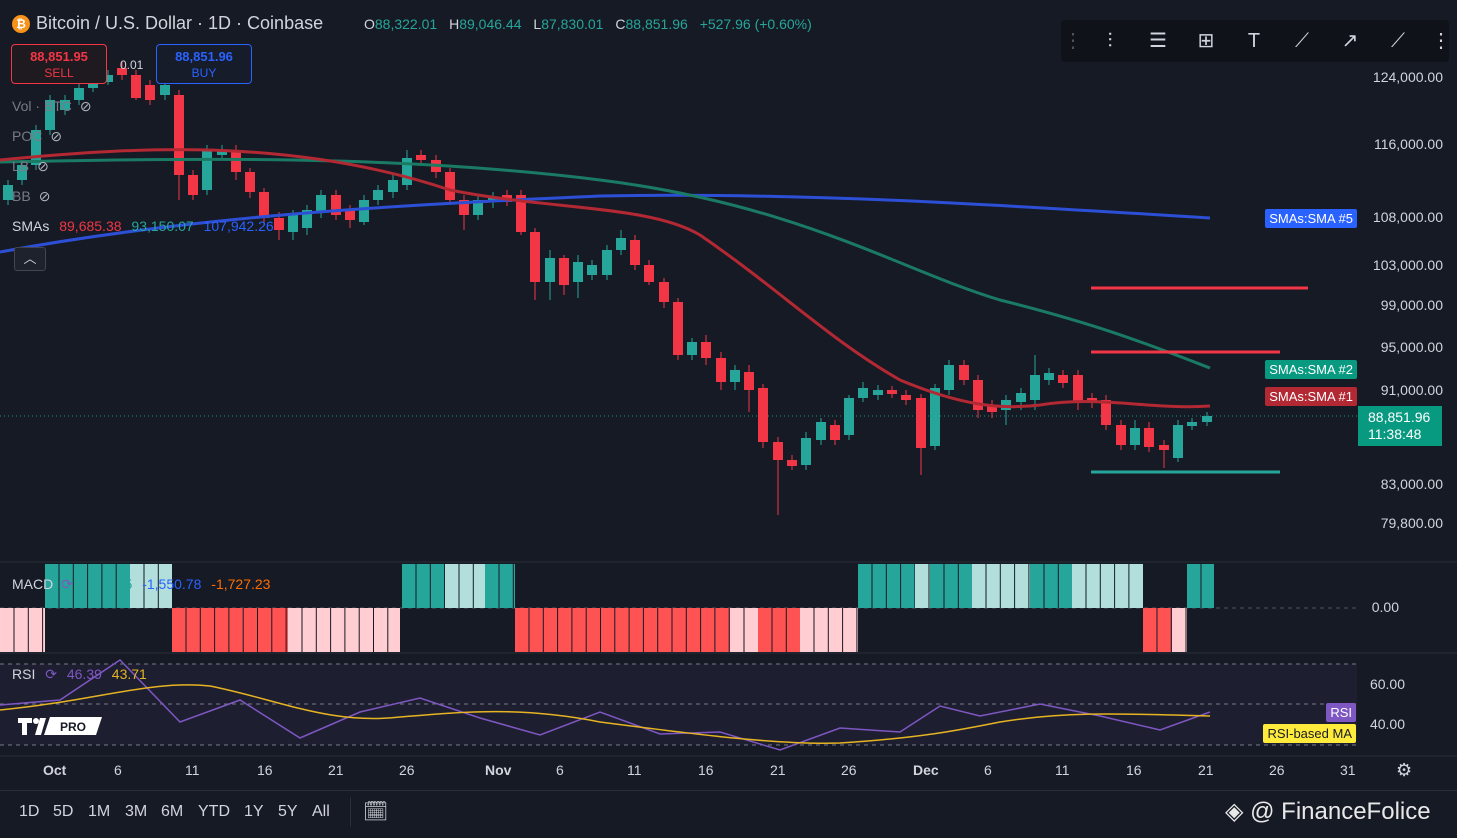  Describe the element at coordinates (143, 226) in the screenshot. I see `indicator-smas: SMAs 89,685.38 93,150.07 107,942.26` at that location.